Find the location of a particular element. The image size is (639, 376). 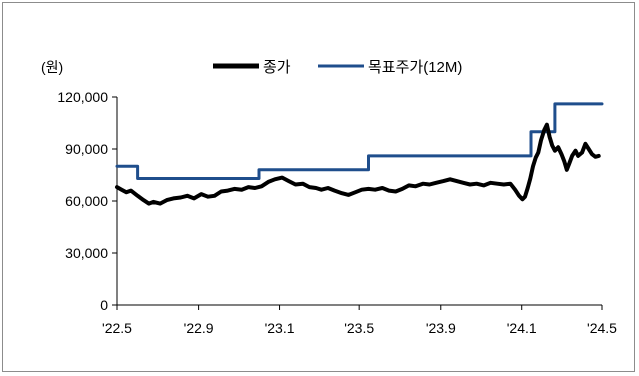

x-axis: '22.5 '22.9 '23.1 '23.5 '23.9 '24.1 '24.5 is located at coordinates (359, 320).